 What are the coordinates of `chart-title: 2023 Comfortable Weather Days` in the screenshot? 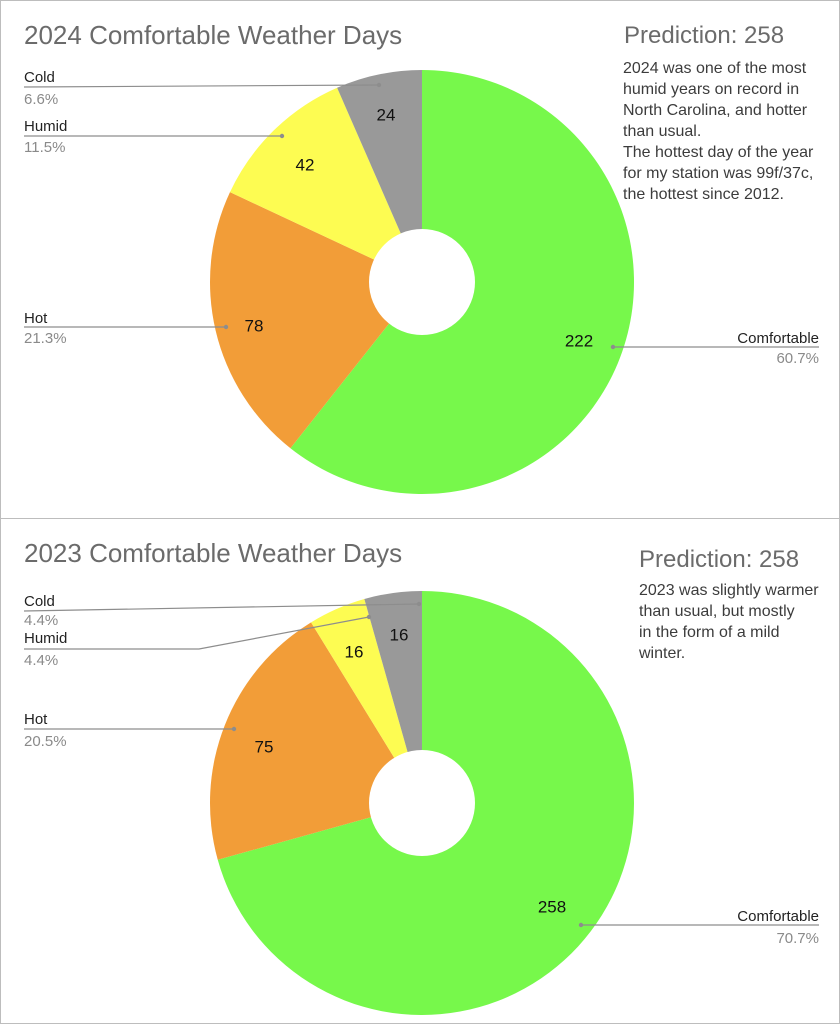 It's located at (213, 553).